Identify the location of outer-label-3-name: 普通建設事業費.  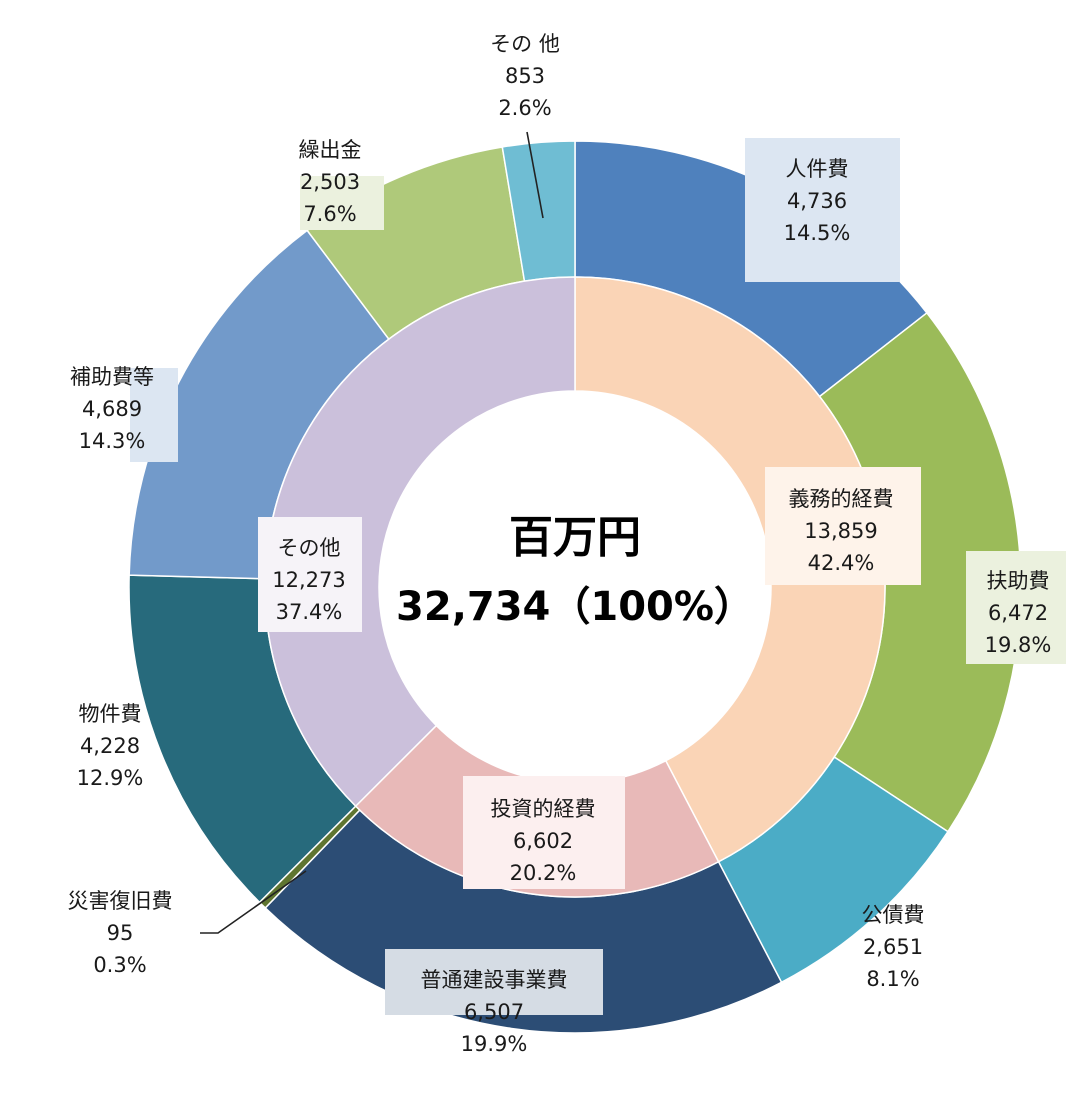
(494, 980).